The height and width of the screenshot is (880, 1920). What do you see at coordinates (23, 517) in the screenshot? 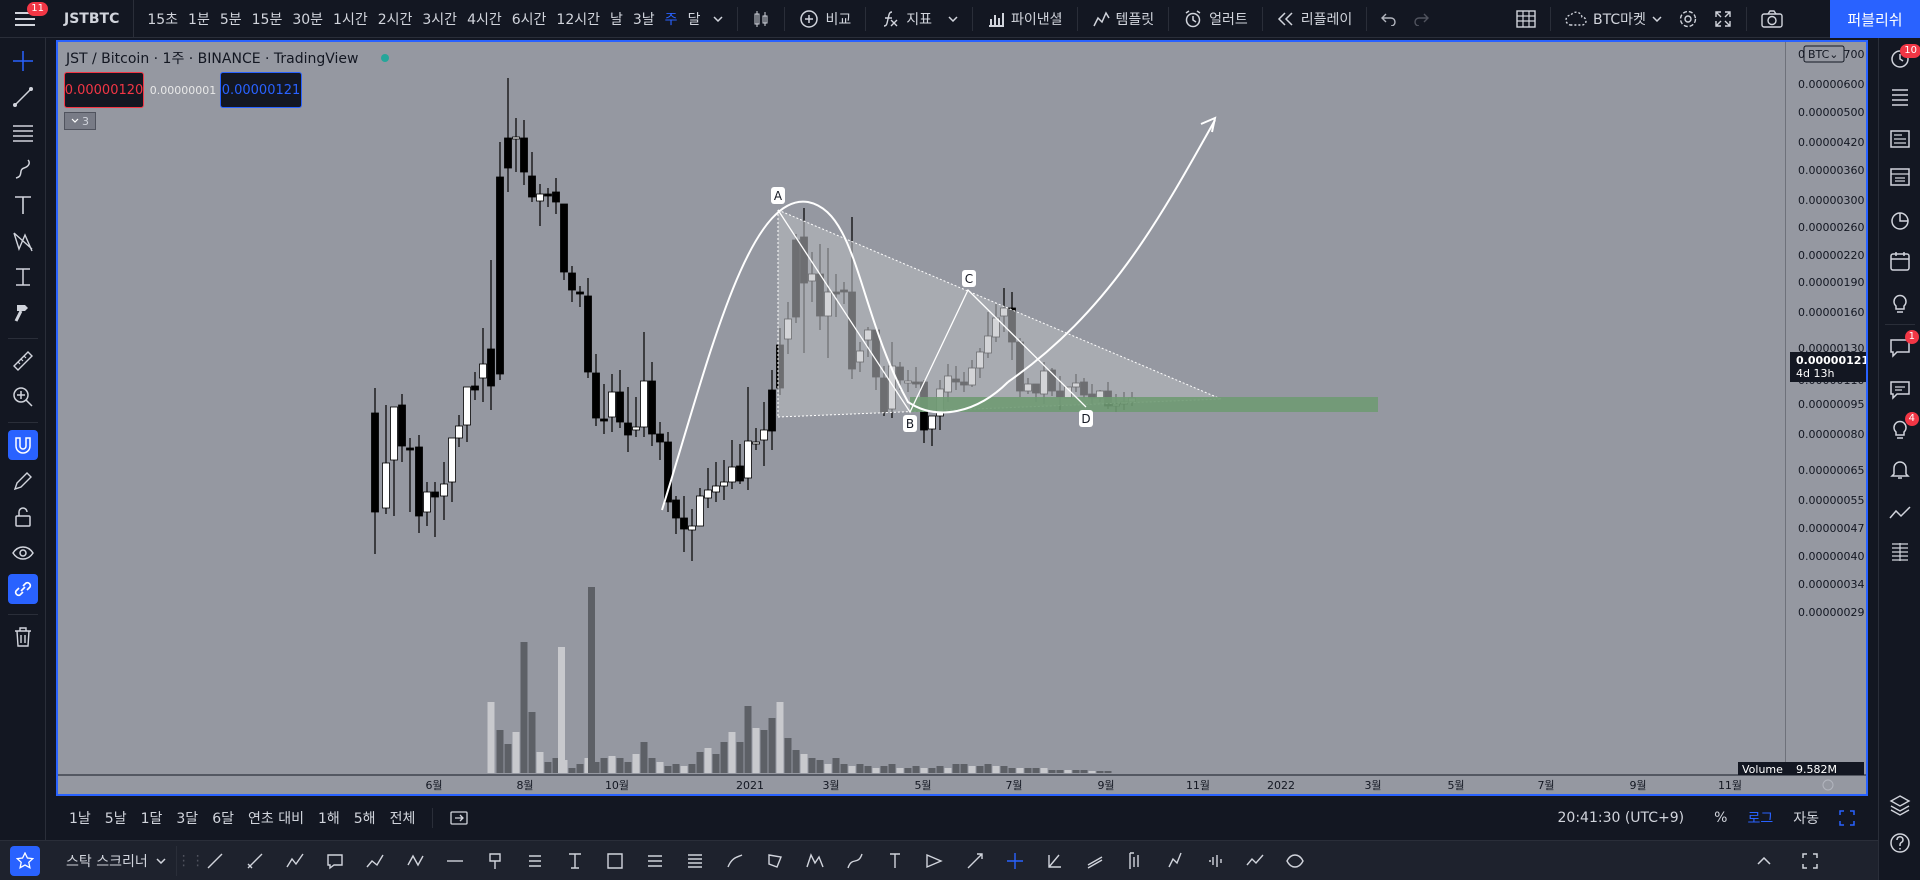
I see `lock-tool` at bounding box center [23, 517].